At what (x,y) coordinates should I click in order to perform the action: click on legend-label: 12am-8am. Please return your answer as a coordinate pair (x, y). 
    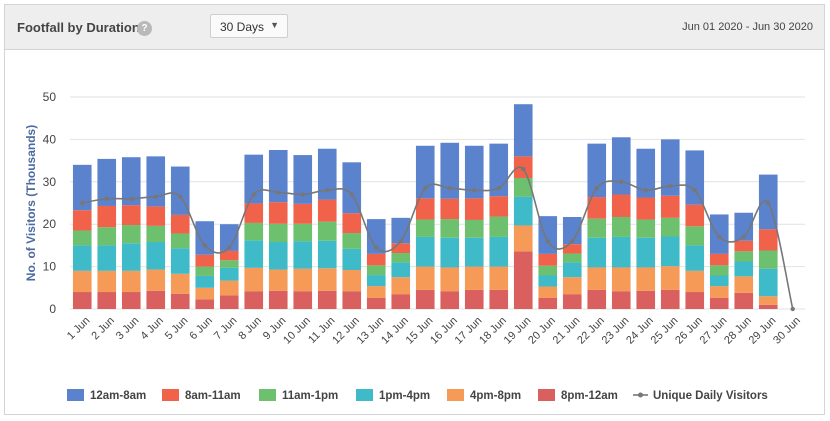
    Looking at the image, I should click on (118, 396).